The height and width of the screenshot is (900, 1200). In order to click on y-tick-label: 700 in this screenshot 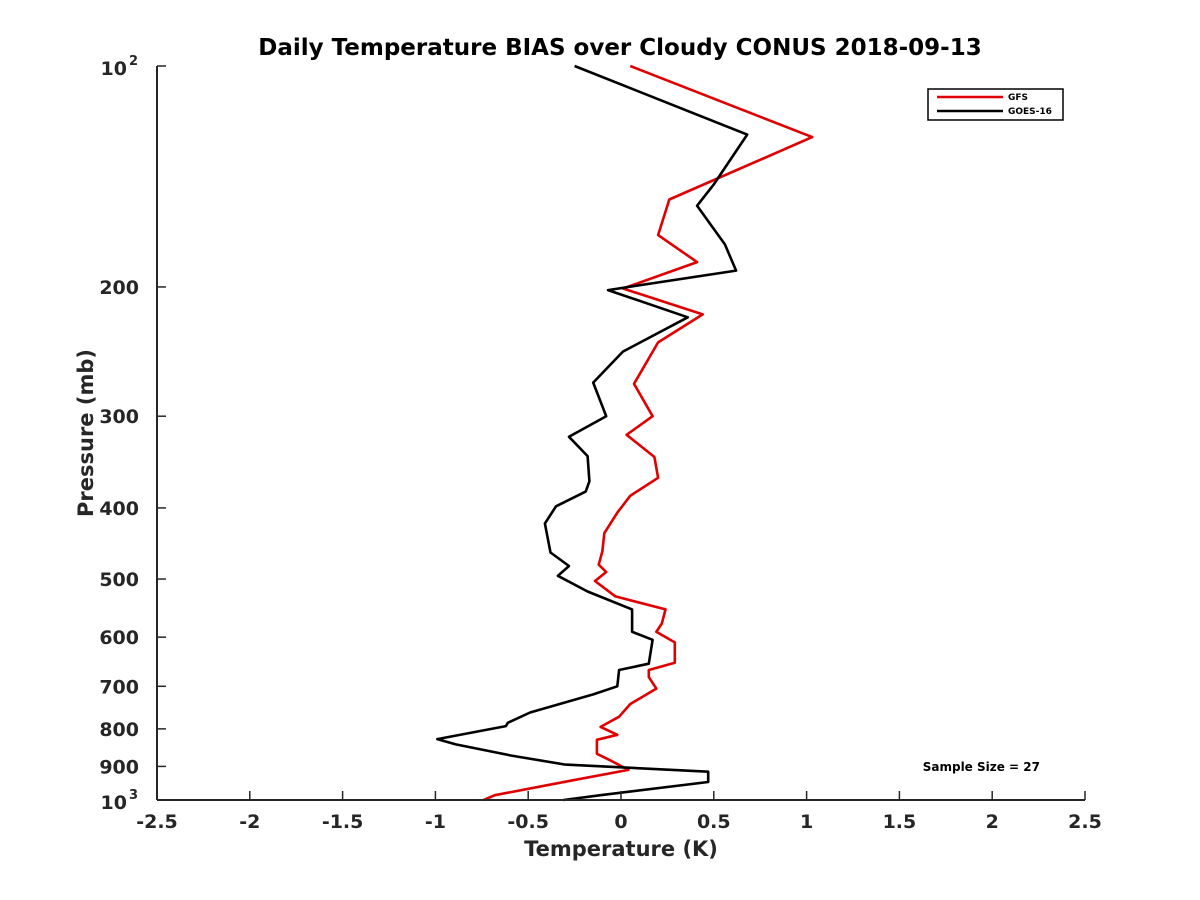, I will do `click(119, 687)`.